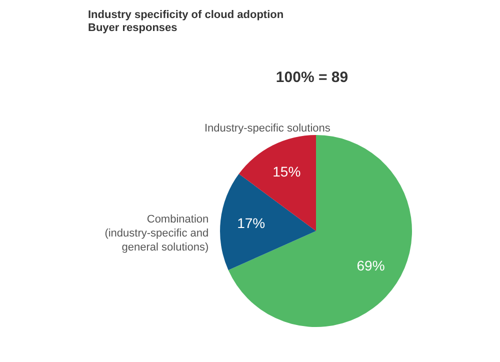  Describe the element at coordinates (251, 222) in the screenshot. I see `data-label: 17%` at that location.